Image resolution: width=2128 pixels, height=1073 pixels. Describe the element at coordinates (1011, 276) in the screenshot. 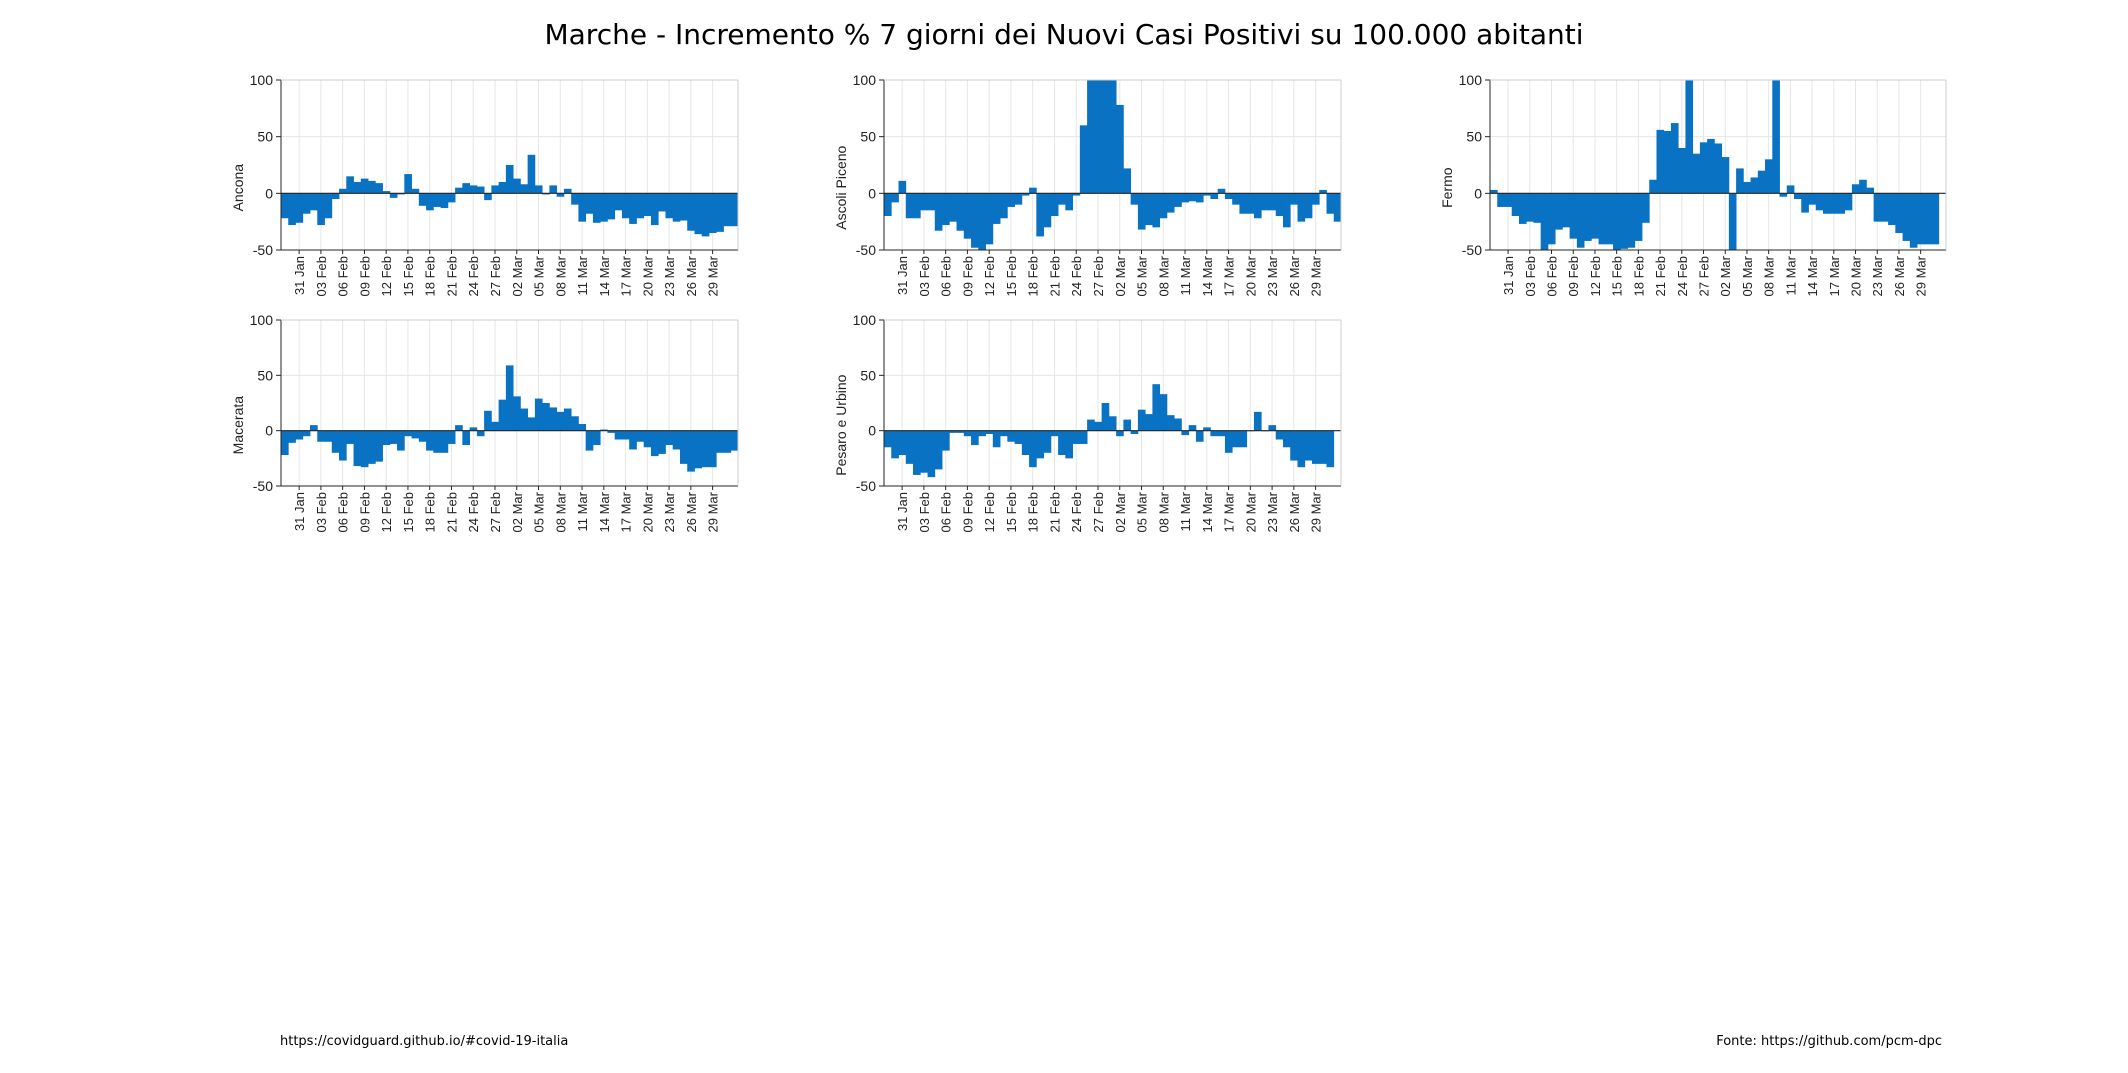

I see `x-tick-label: 15 Feb` at that location.